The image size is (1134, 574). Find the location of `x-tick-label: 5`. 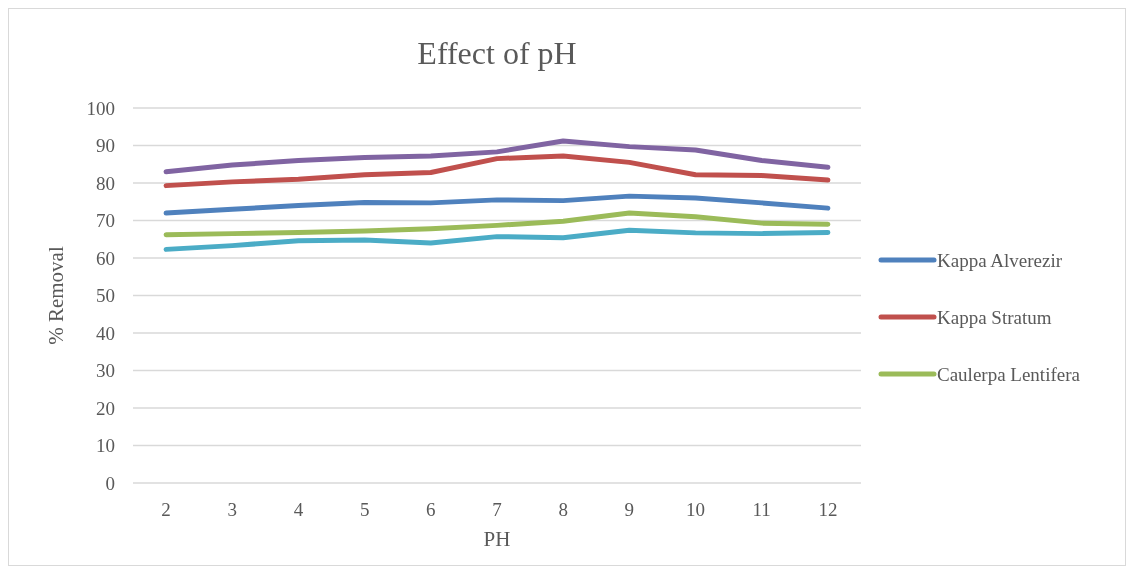

x-tick-label: 5 is located at coordinates (364, 509).